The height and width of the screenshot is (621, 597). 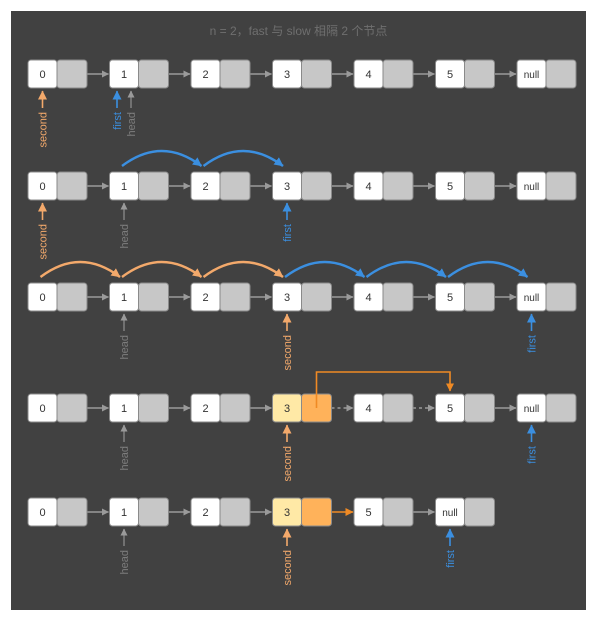 I want to click on list-node: 4, so click(x=383, y=408).